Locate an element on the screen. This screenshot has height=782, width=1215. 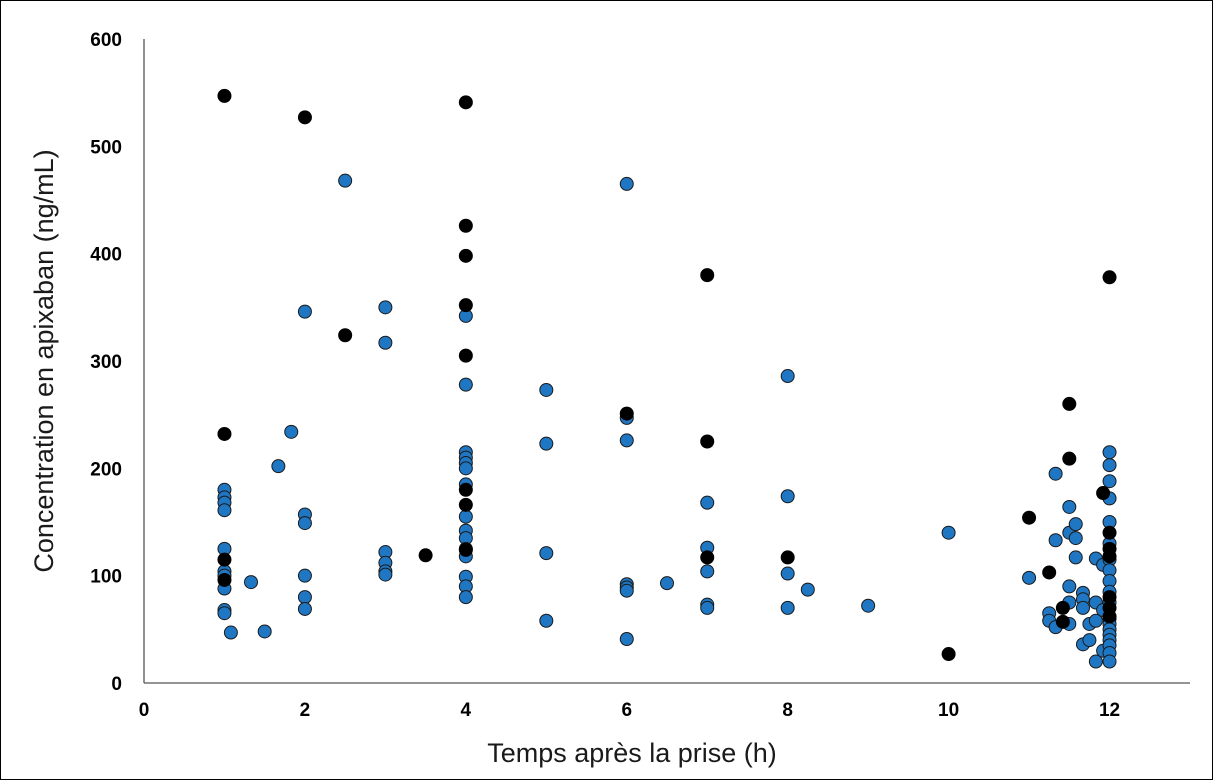
y-tick-label: 0 is located at coordinates (116, 684).